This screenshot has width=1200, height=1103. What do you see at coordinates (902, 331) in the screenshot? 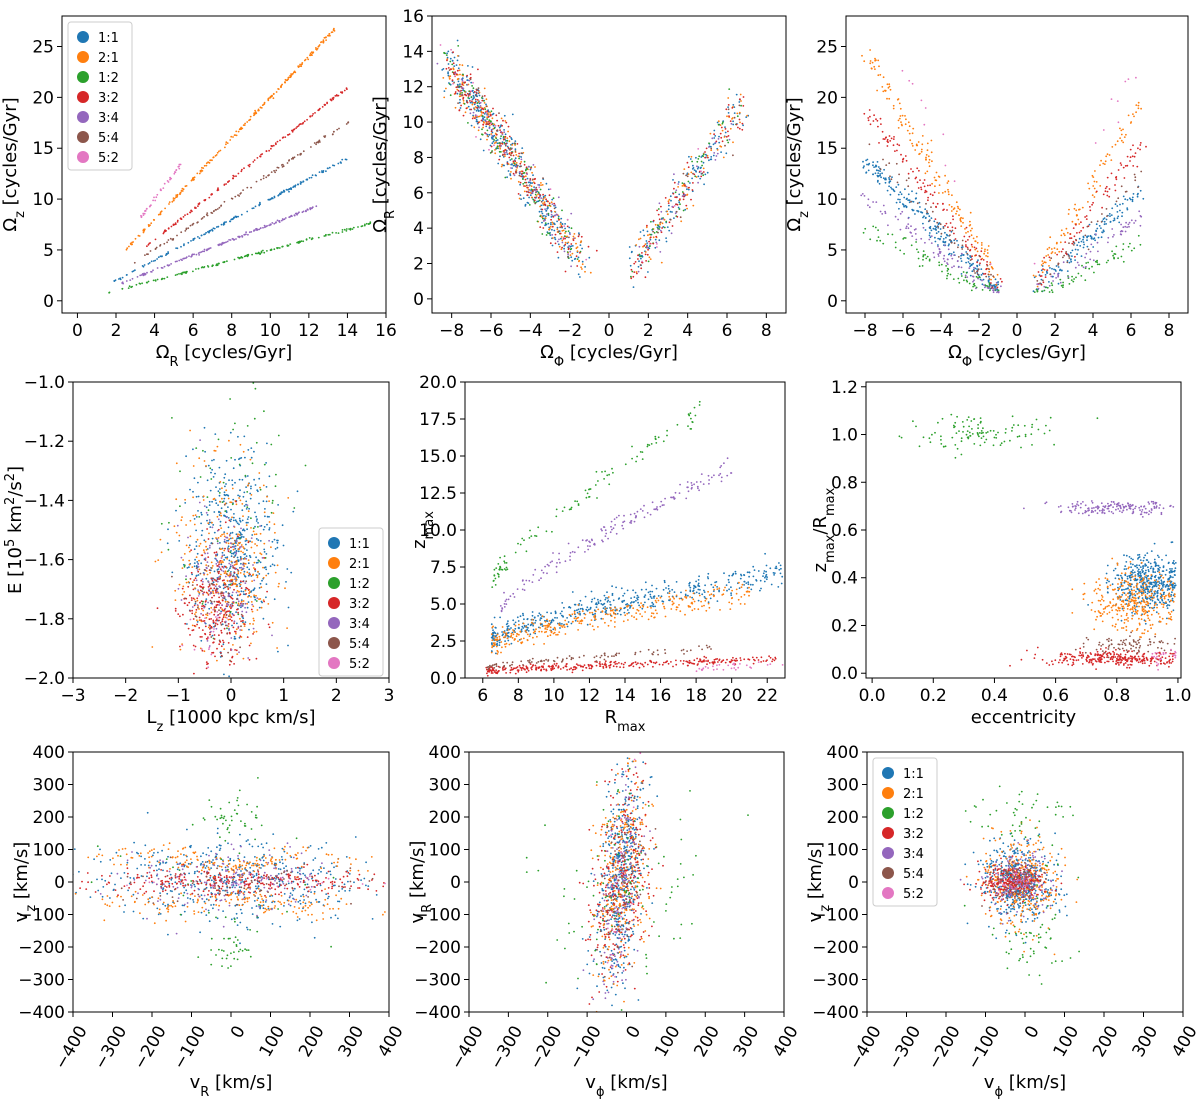
I see `x-tick-label: −6` at bounding box center [902, 331].